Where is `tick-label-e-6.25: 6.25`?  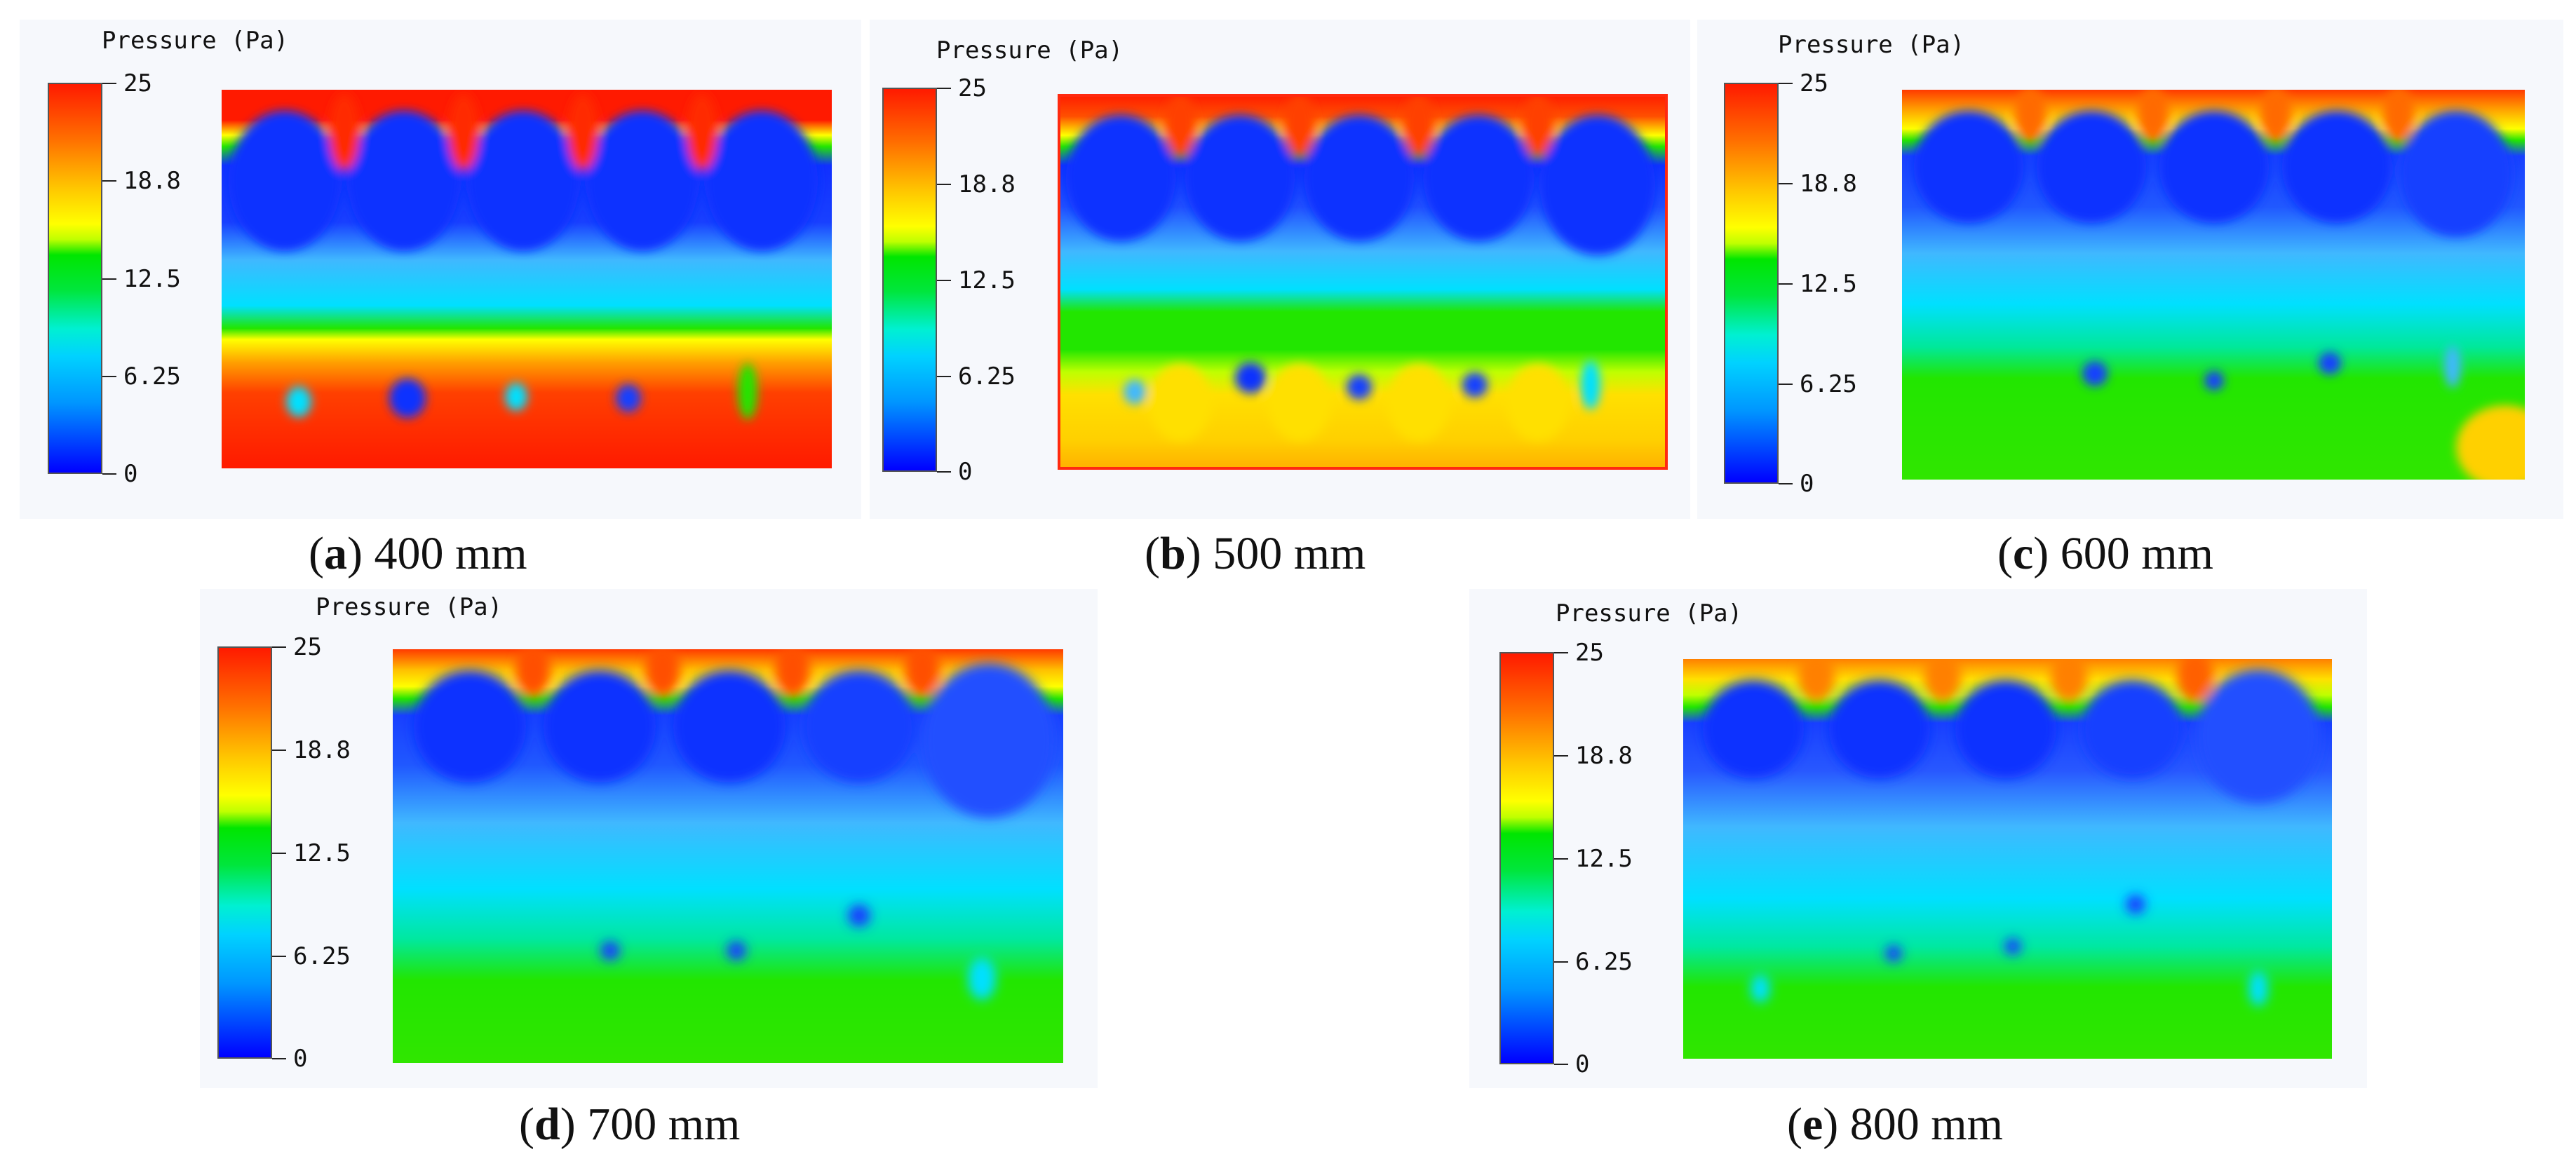 tick-label-e-6.25: 6.25 is located at coordinates (1604, 962).